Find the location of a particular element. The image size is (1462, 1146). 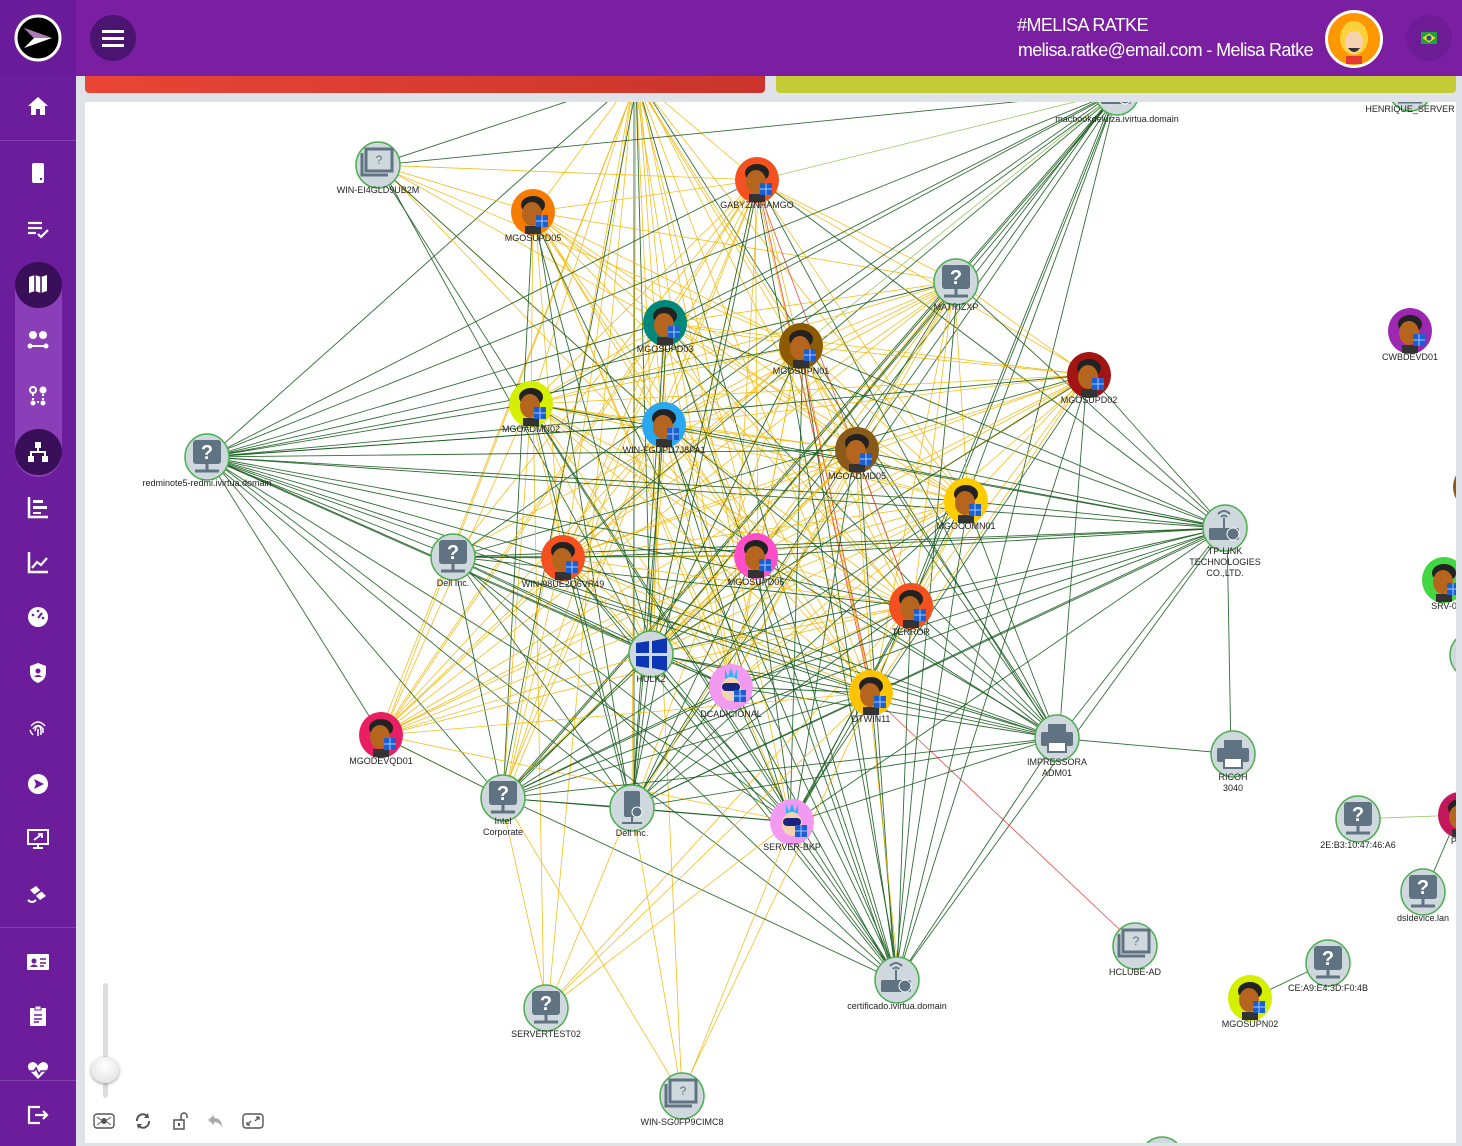

node-label: 2E:B3:10:47:46:A6 is located at coordinates (1358, 845).